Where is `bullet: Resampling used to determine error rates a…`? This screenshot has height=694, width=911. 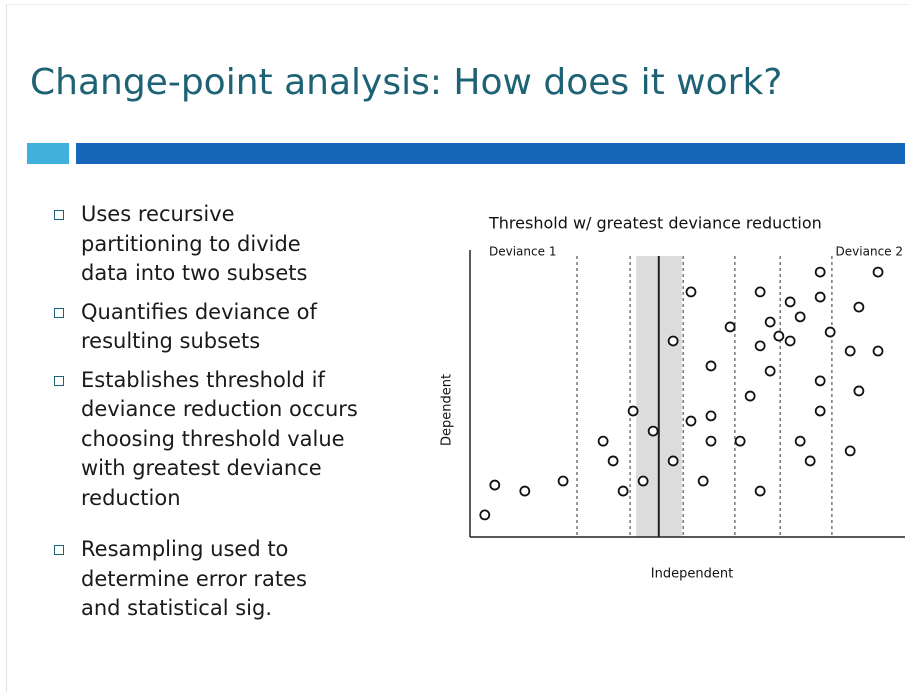 bullet: Resampling used to determine error rates a… is located at coordinates (232, 579).